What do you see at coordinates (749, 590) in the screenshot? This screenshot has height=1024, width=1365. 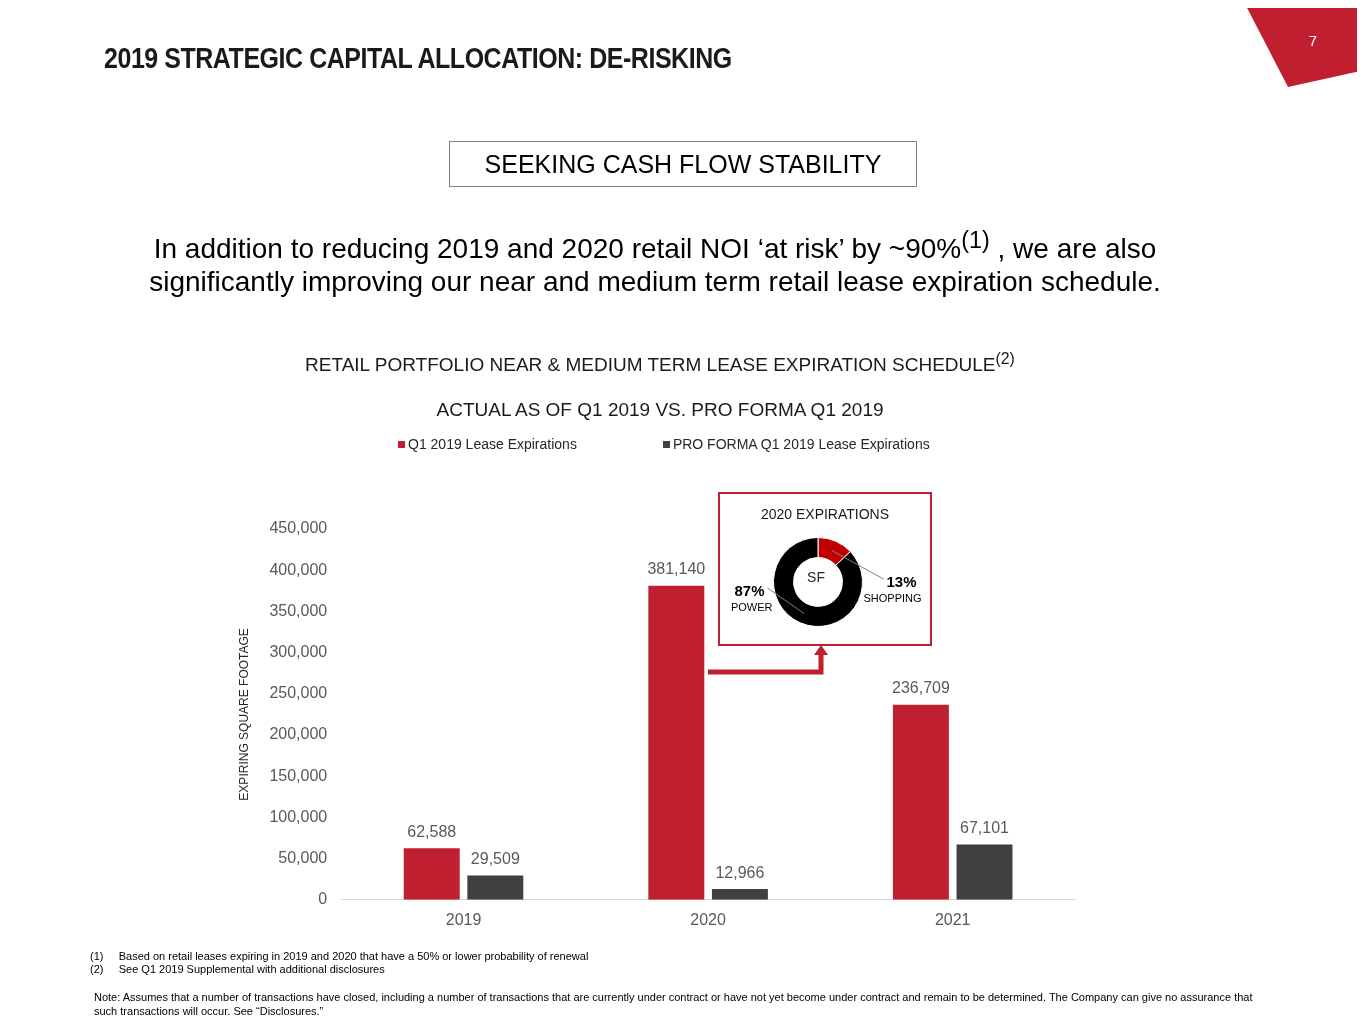 I see `data-label: 87%` at bounding box center [749, 590].